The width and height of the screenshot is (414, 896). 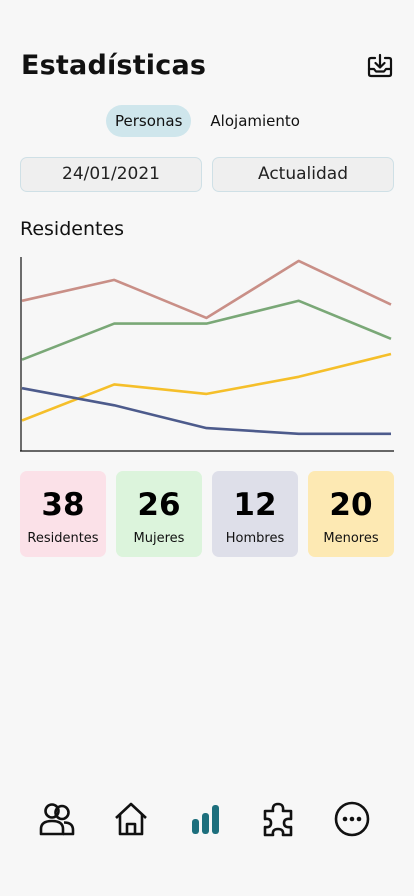 I want to click on stat-value: 38, so click(x=63, y=505).